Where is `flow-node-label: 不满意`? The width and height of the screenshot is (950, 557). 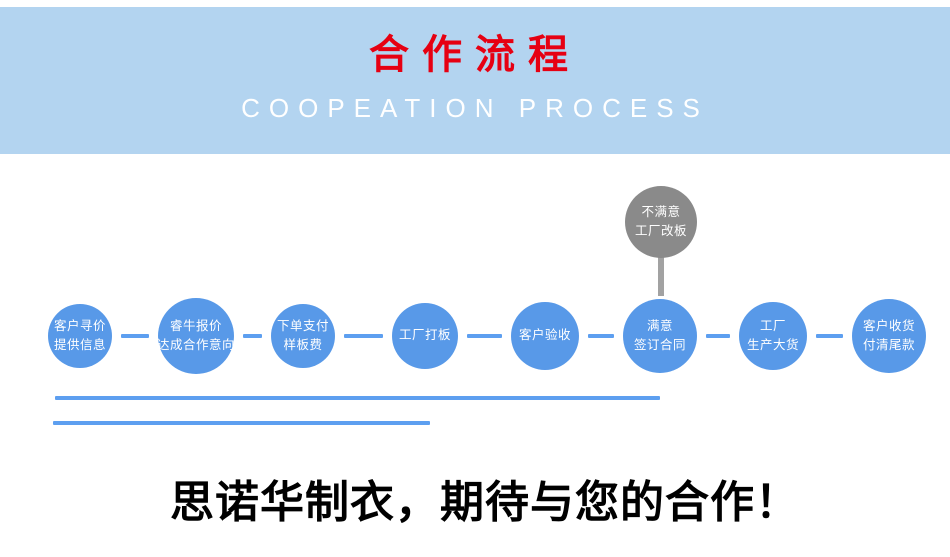 flow-node-label: 不满意 is located at coordinates (661, 211).